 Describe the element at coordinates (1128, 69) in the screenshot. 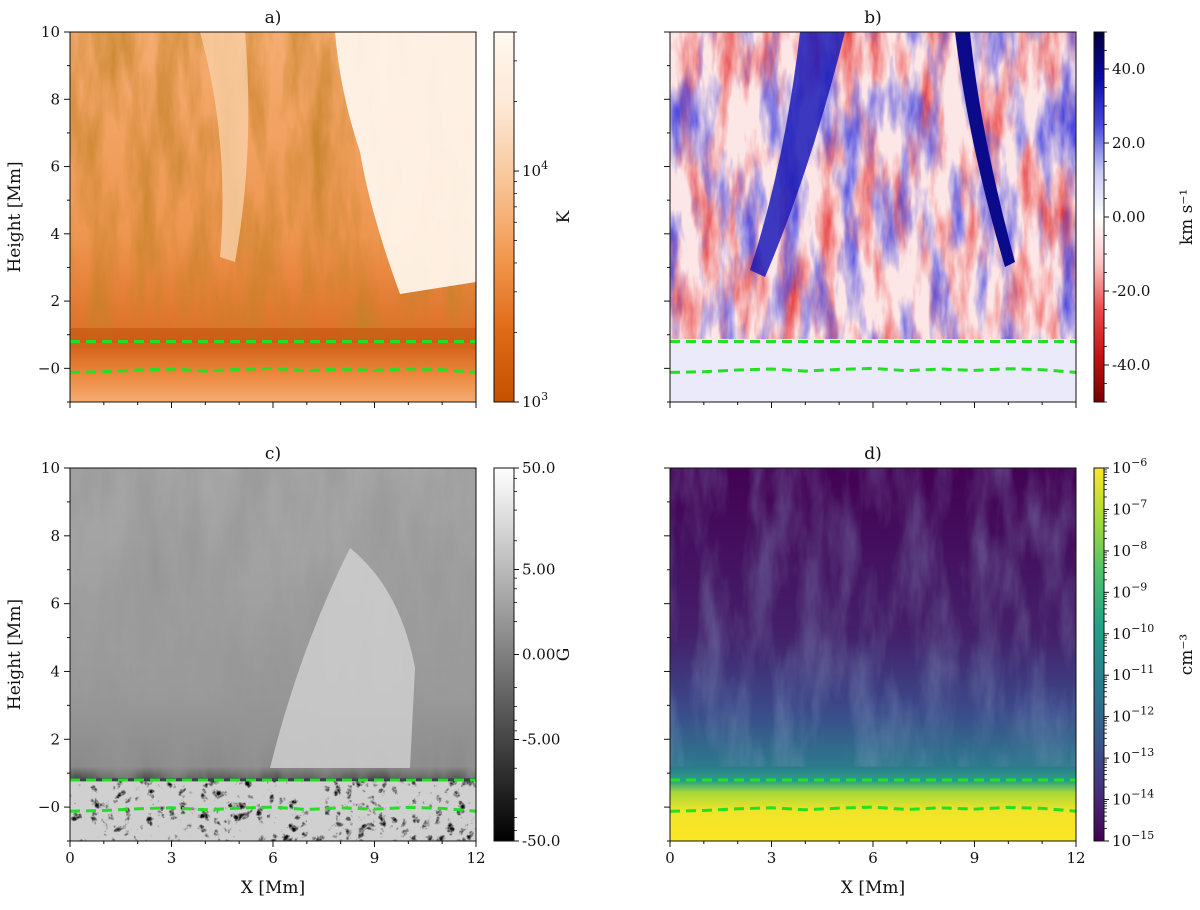

I see `colorbar-tick-label: 40.0` at that location.